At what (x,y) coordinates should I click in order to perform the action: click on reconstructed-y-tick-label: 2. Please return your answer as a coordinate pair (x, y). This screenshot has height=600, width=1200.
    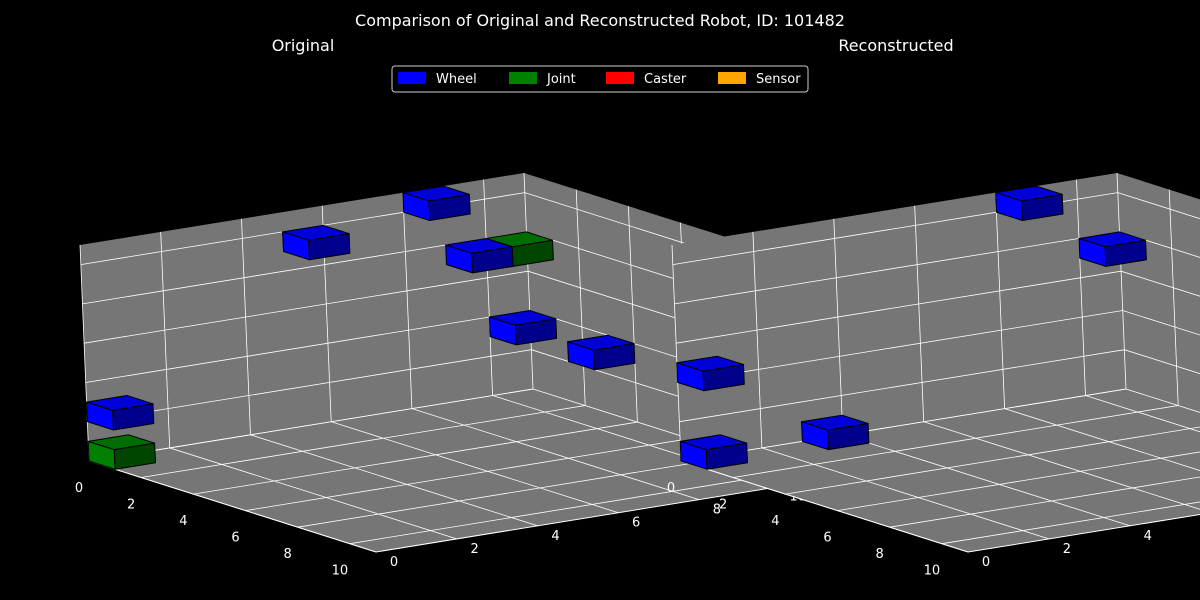
    Looking at the image, I should click on (1067, 549).